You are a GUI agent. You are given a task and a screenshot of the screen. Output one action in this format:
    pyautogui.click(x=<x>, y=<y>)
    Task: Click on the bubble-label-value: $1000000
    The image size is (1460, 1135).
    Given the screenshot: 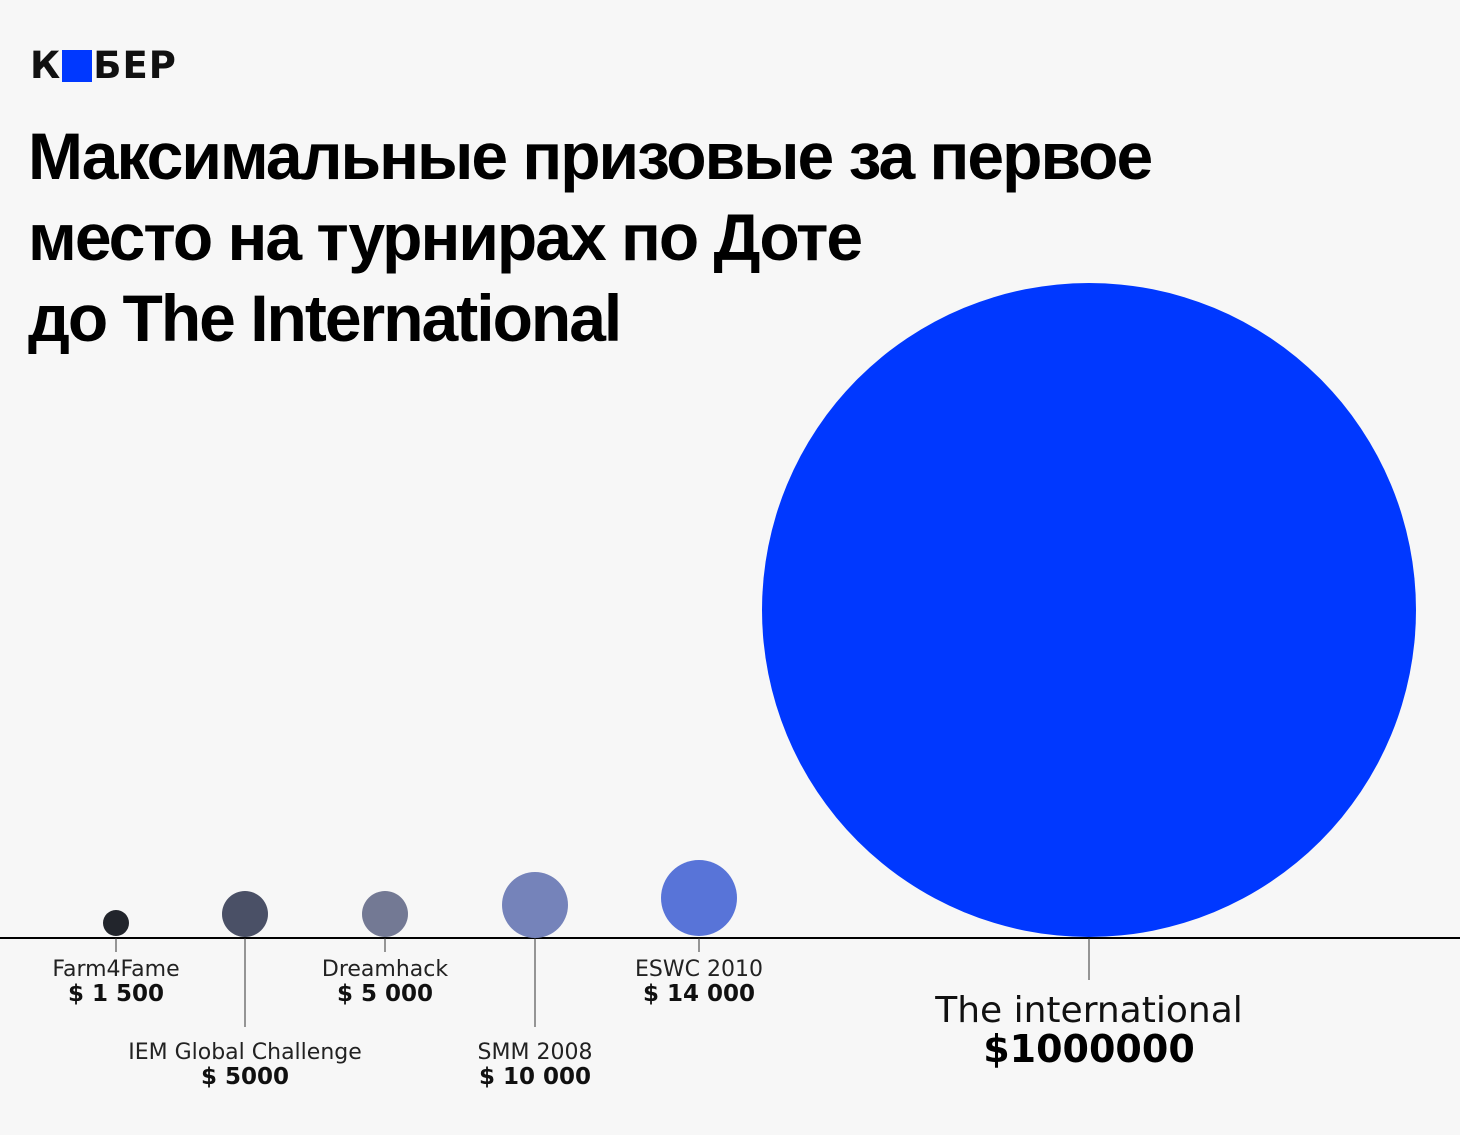 What is the action you would take?
    pyautogui.click(x=1089, y=1049)
    